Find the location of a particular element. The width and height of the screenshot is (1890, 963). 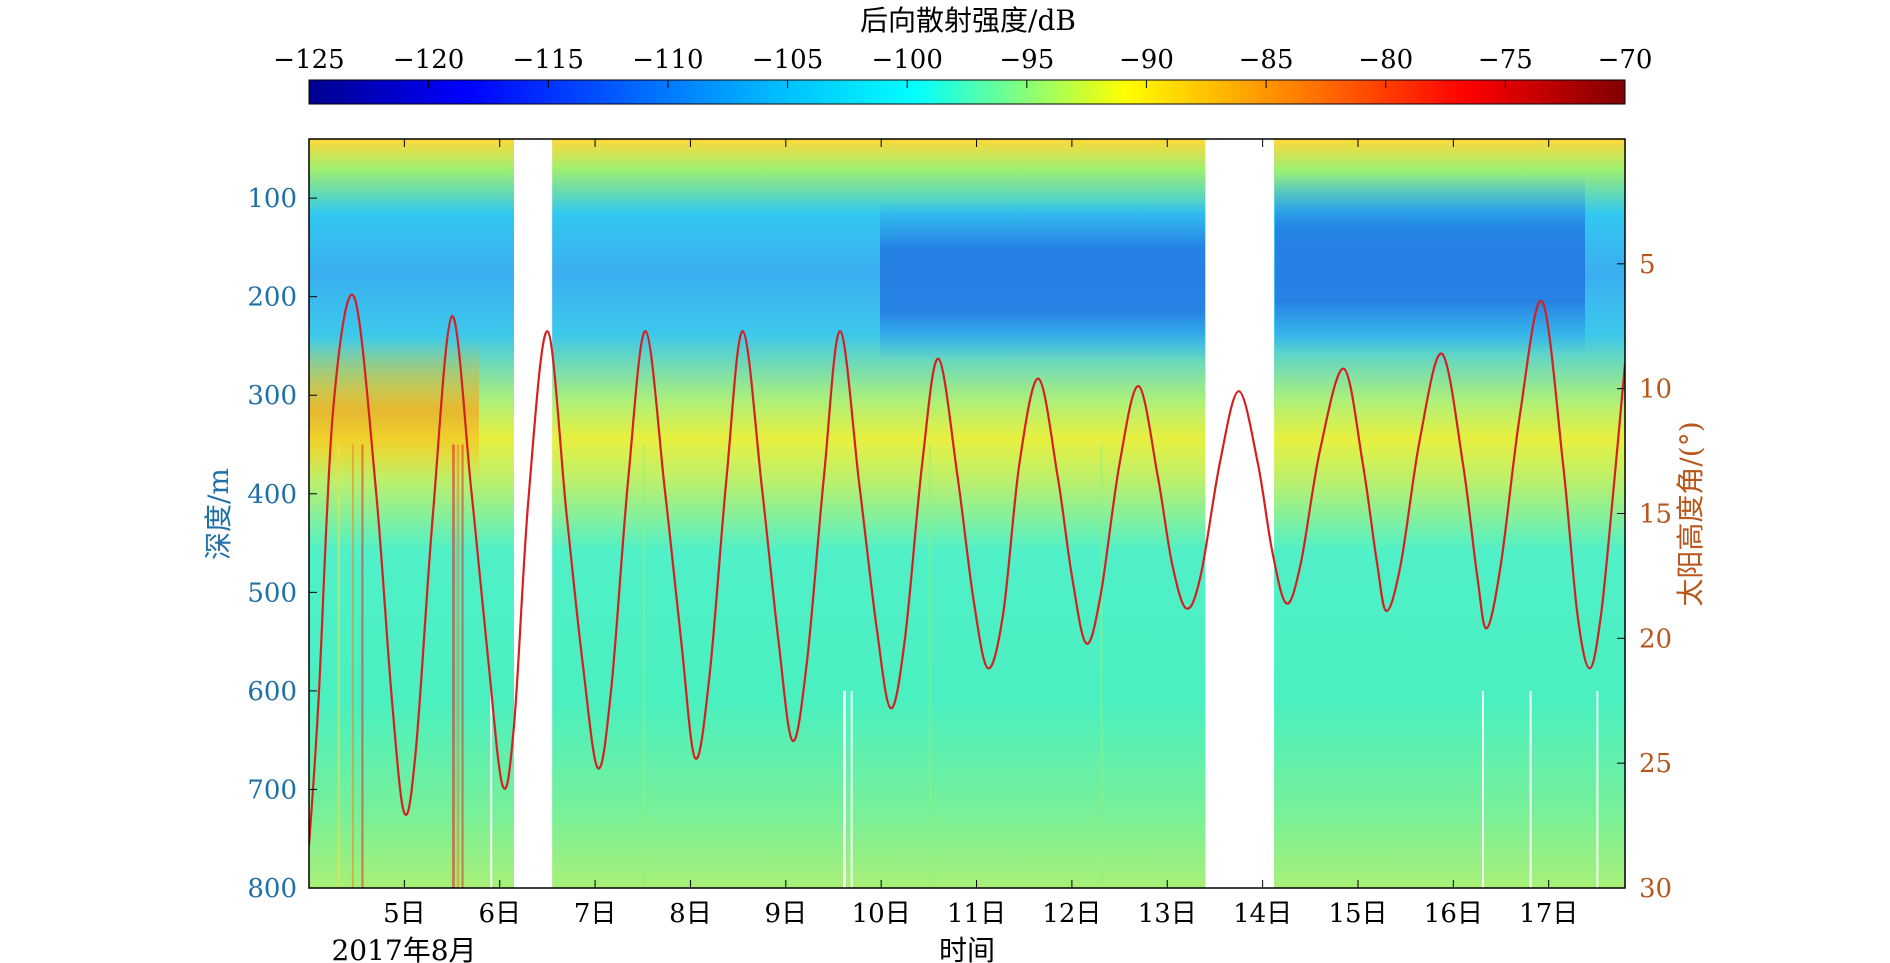

x-tick-label: 17日 is located at coordinates (1548, 914).